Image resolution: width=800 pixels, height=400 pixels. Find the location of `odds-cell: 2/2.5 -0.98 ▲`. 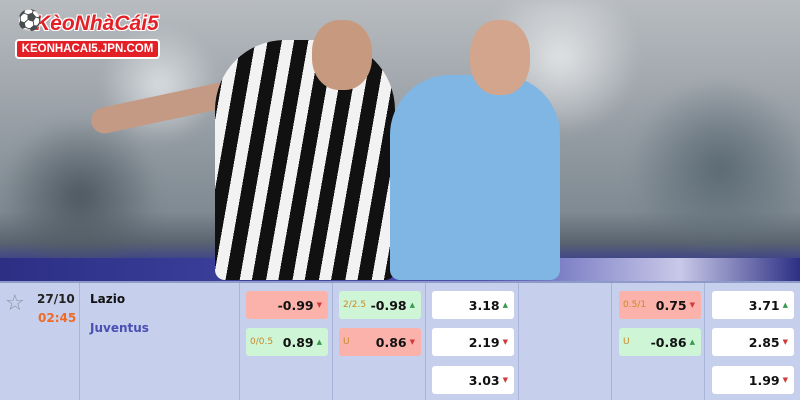

odds-cell: 2/2.5 -0.98 ▲ is located at coordinates (380, 305).